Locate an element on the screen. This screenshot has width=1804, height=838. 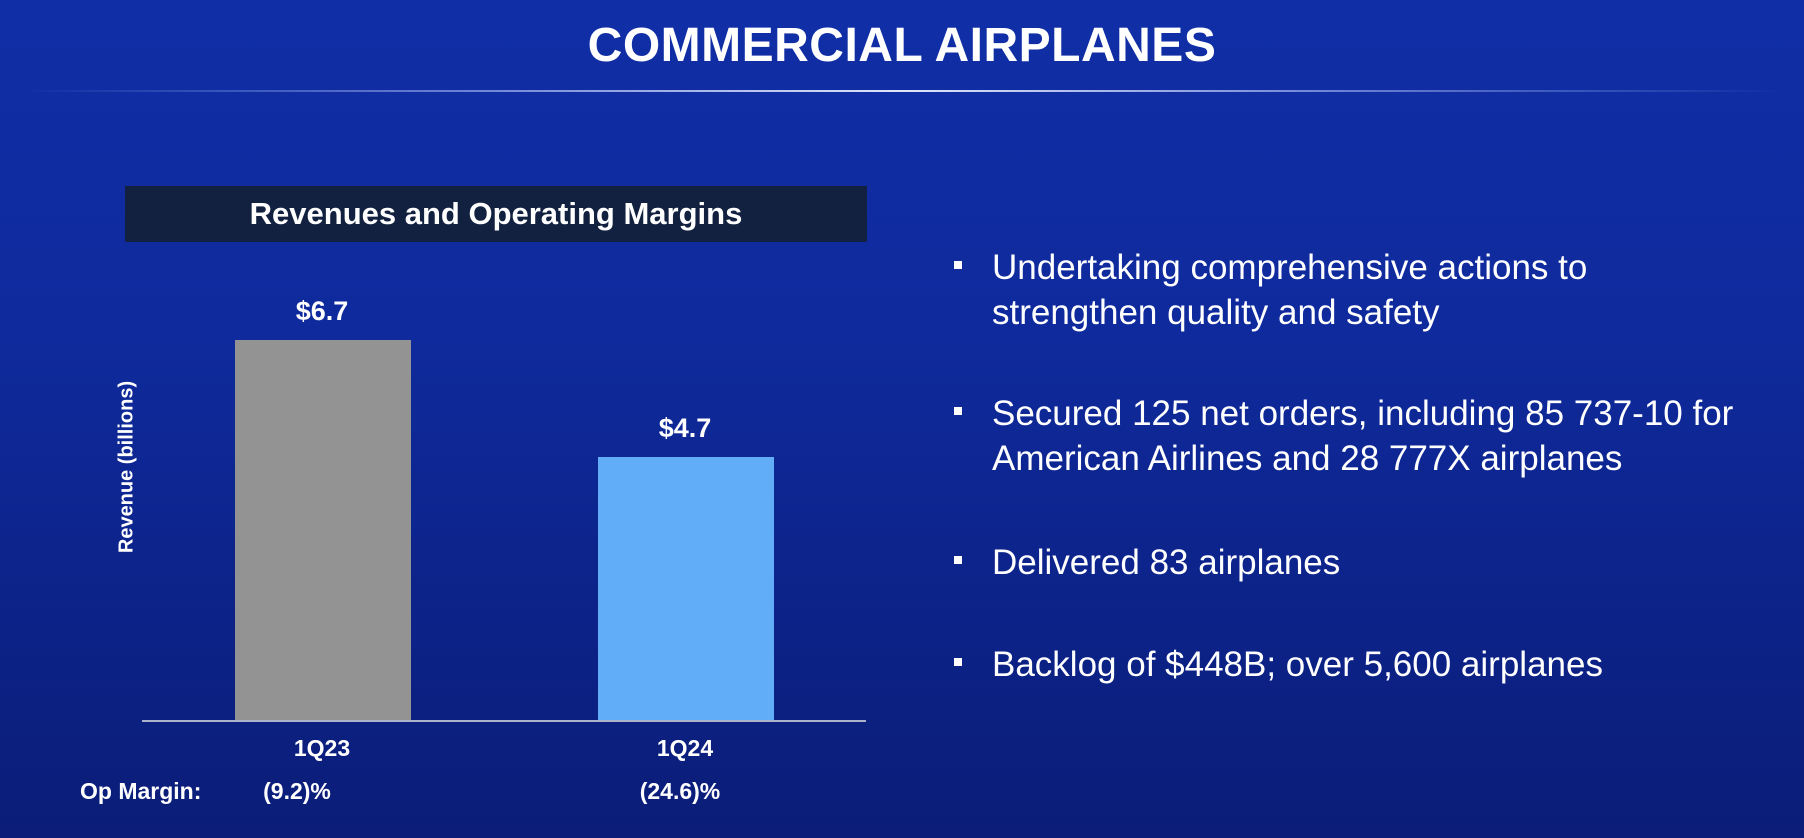
title-divider is located at coordinates (902, 91).